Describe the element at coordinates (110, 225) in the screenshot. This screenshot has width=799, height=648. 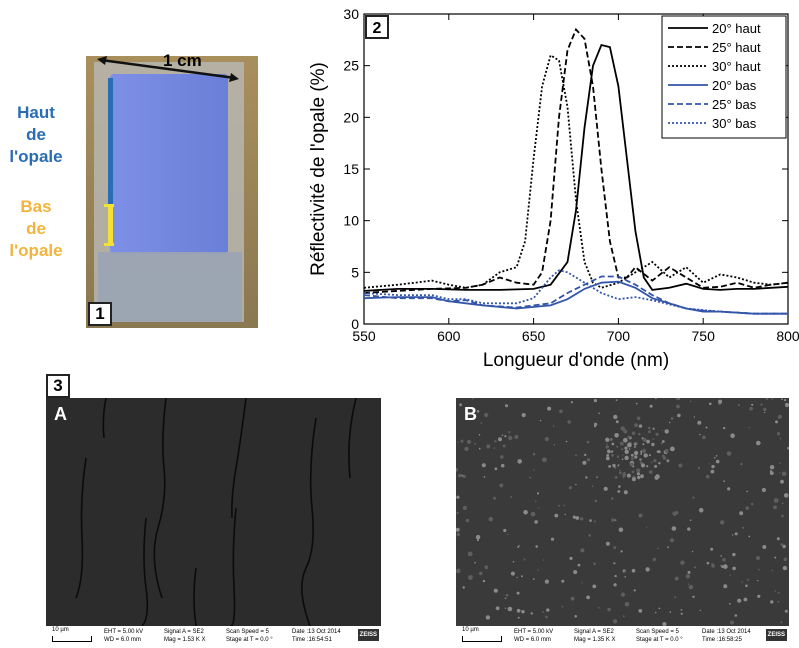
I see `bottom-marker-bar` at that location.